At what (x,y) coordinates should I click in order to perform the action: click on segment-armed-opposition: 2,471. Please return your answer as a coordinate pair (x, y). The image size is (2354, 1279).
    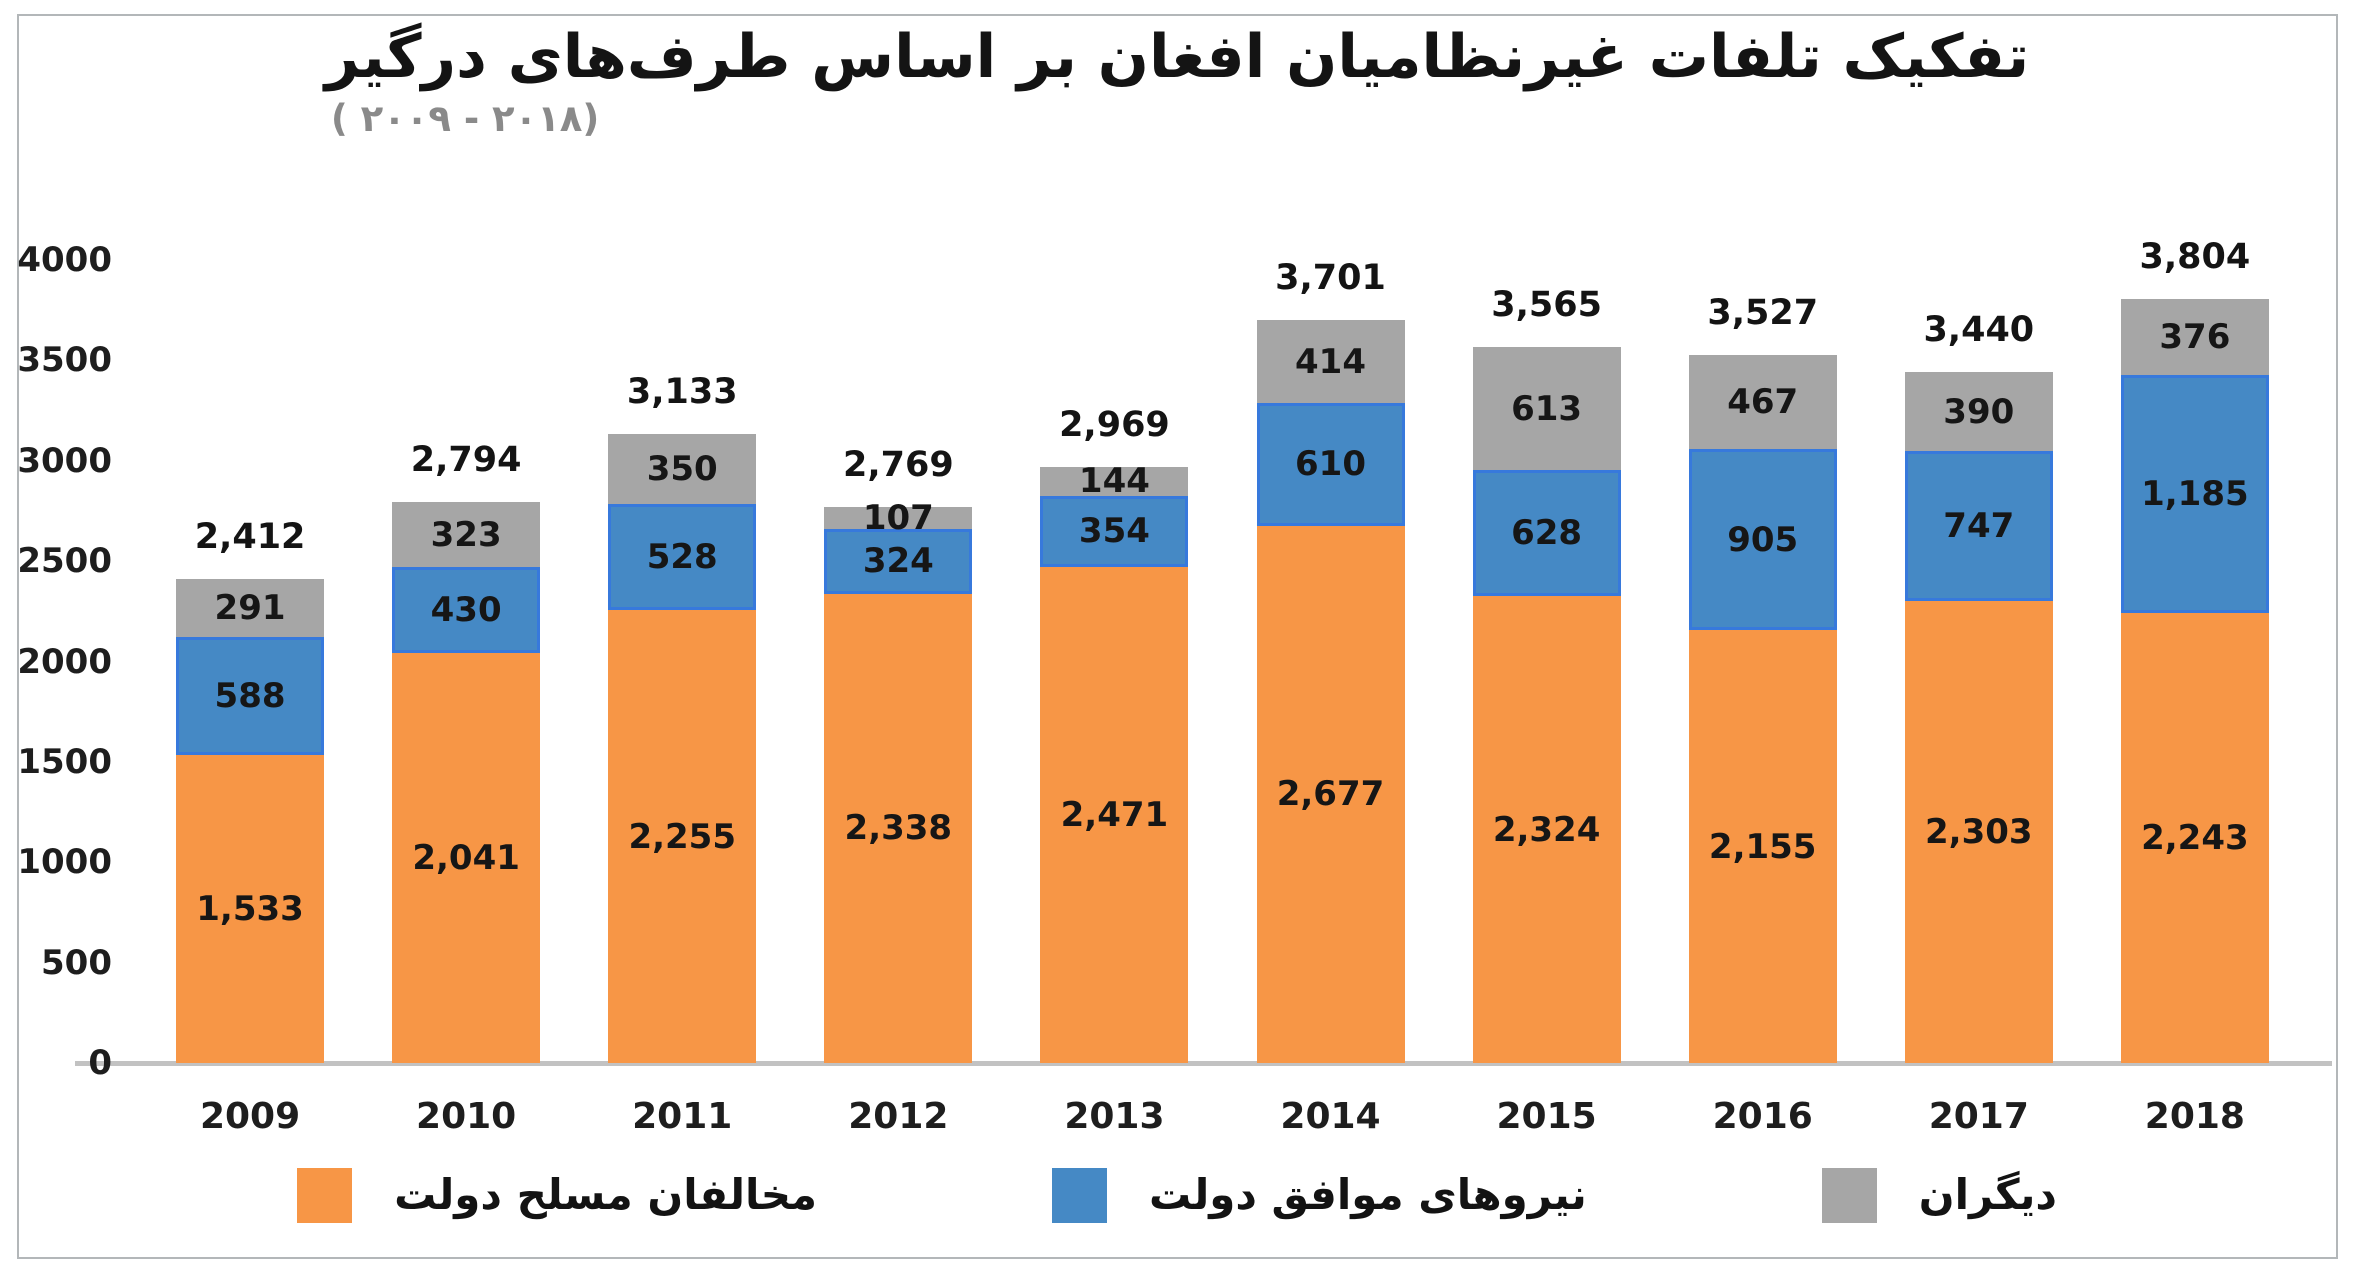
    Looking at the image, I should click on (1114, 814).